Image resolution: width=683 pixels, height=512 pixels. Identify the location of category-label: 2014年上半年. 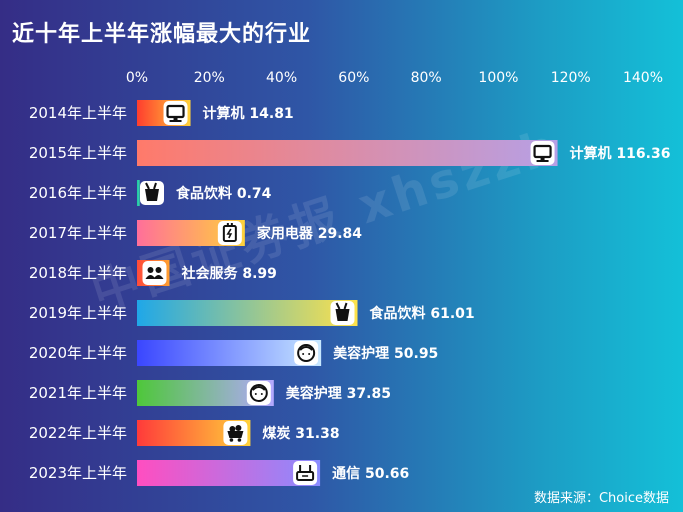
(78, 113).